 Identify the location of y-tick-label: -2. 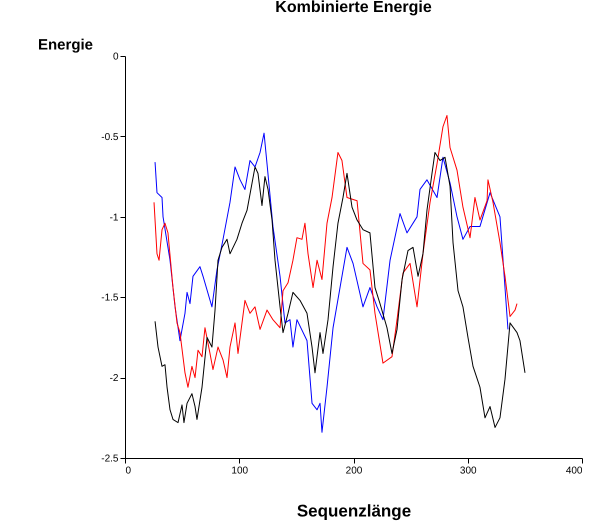
(114, 378).